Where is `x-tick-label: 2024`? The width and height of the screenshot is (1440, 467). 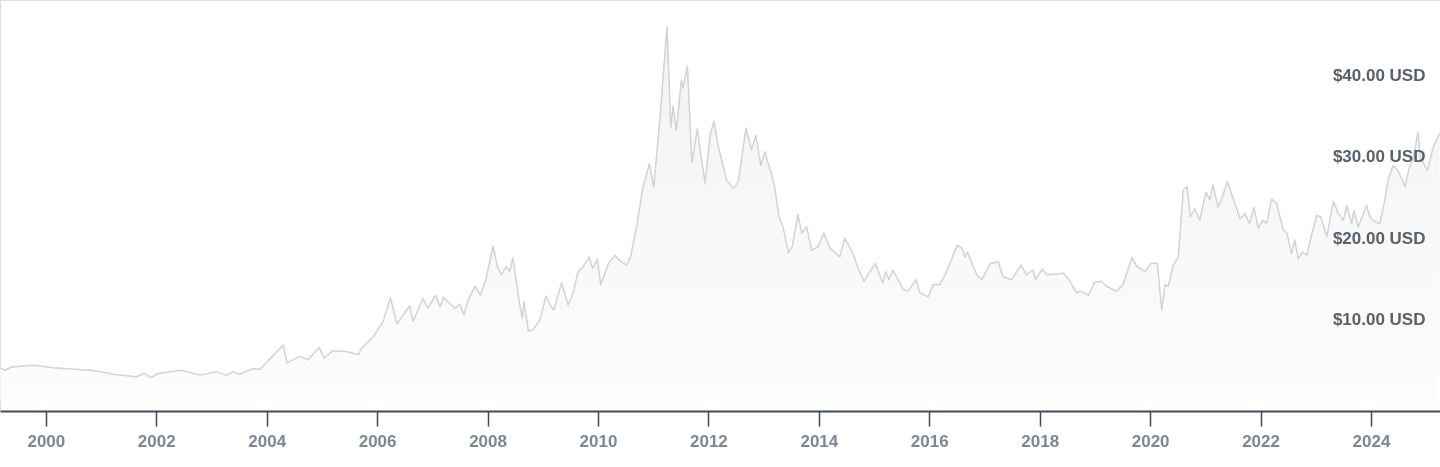 x-tick-label: 2024 is located at coordinates (1371, 441).